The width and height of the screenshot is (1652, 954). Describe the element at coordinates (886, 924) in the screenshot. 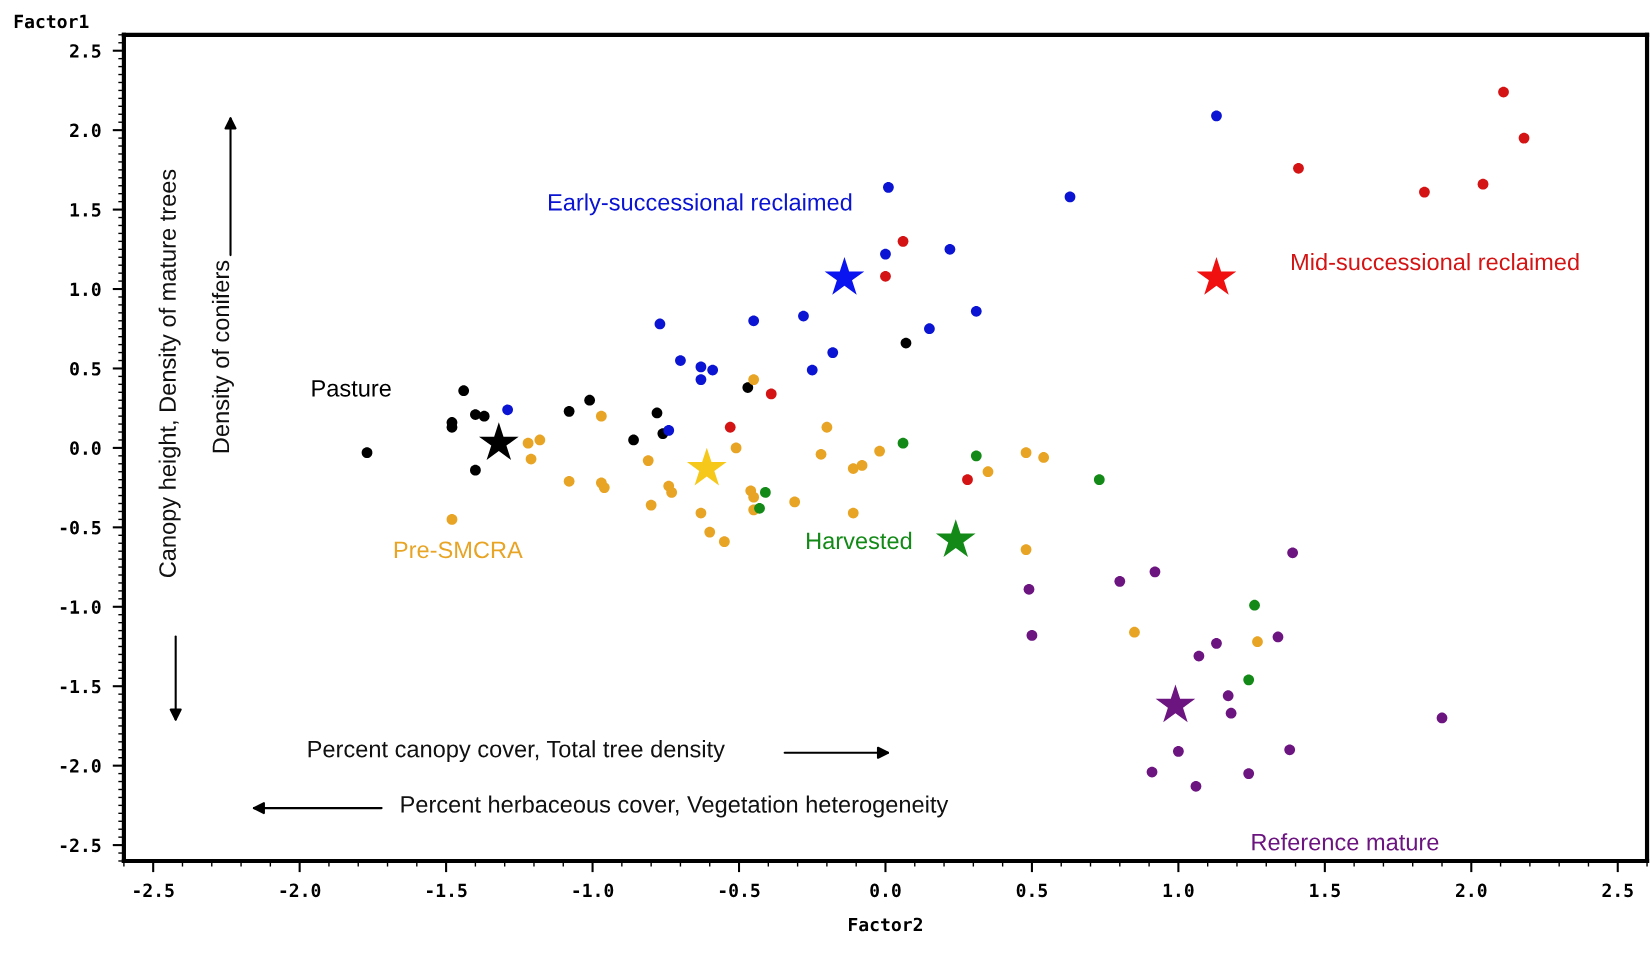

I see `x-axis-title: Factor2` at that location.